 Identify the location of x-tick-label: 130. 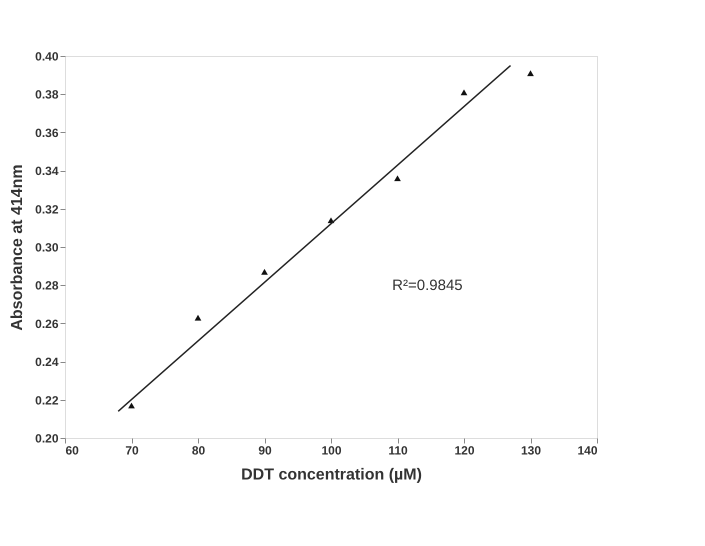
(531, 451).